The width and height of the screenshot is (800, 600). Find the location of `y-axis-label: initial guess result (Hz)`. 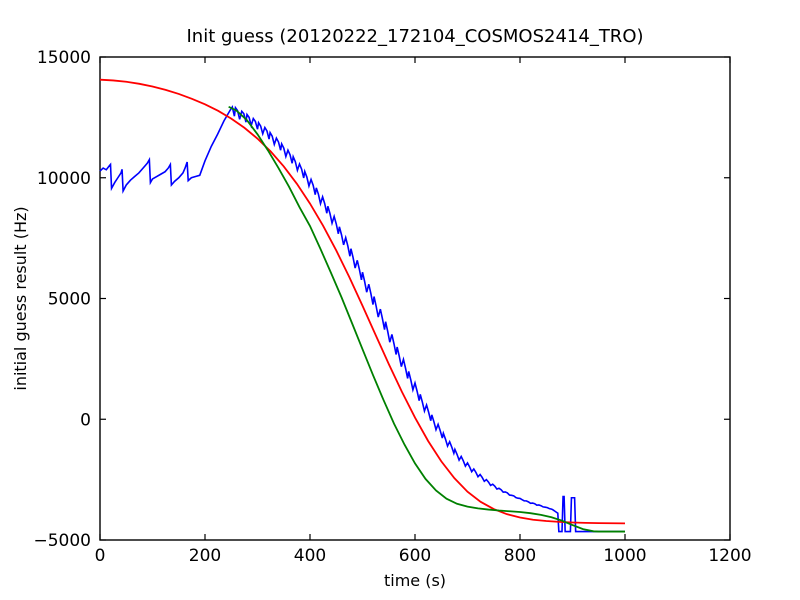

y-axis-label: initial guess result (Hz) is located at coordinates (20, 298).